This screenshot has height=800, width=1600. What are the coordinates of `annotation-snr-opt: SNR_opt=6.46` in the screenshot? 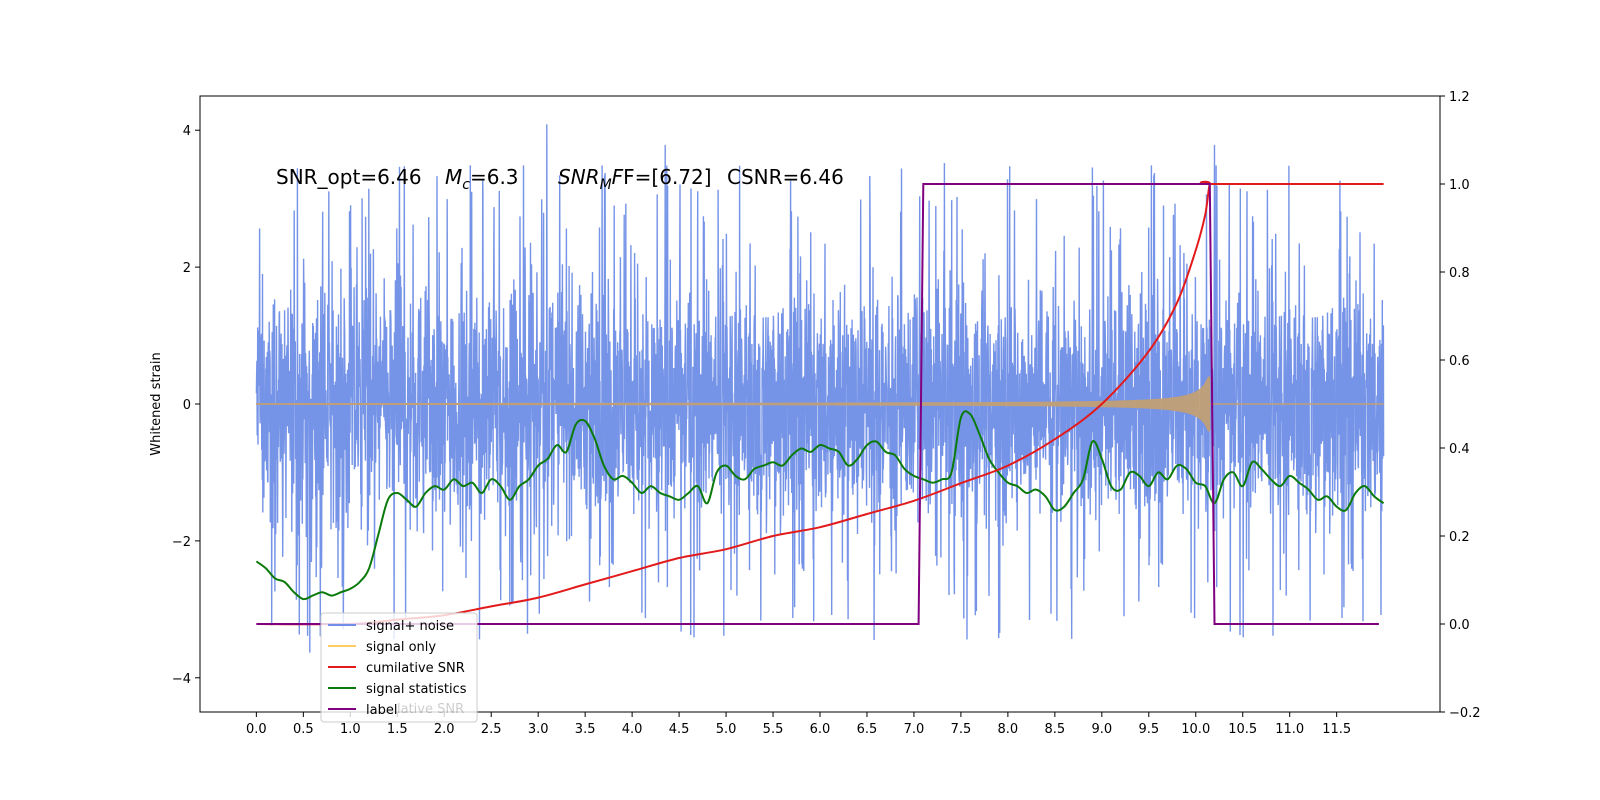 It's located at (349, 177).